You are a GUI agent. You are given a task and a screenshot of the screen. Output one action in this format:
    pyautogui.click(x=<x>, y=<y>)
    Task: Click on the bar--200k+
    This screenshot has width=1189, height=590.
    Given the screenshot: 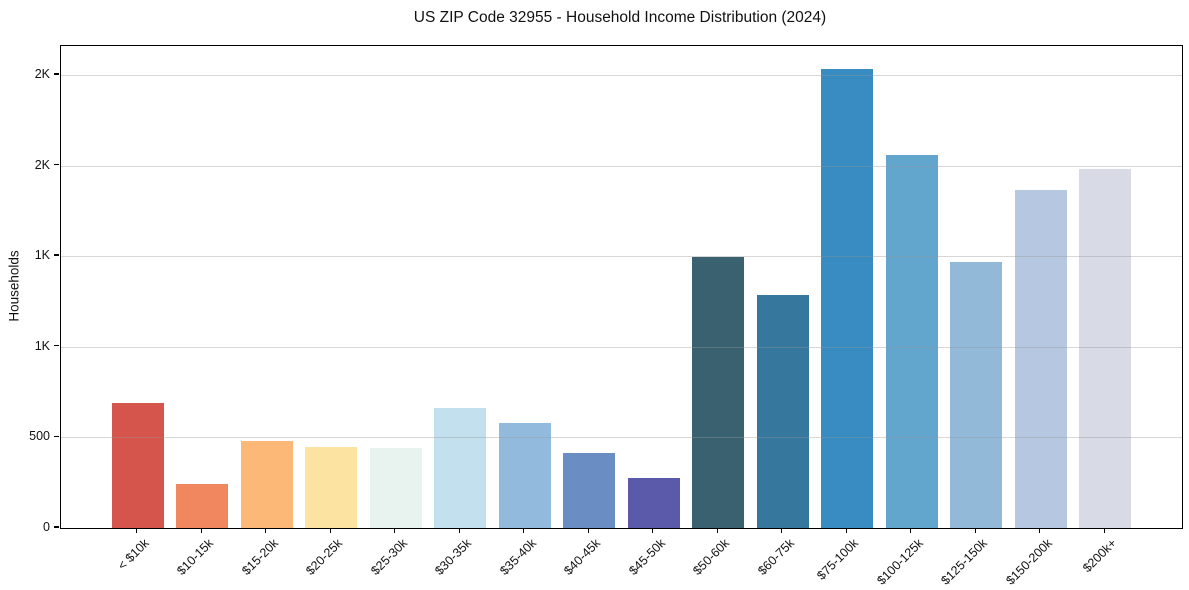 What is the action you would take?
    pyautogui.click(x=1105, y=348)
    